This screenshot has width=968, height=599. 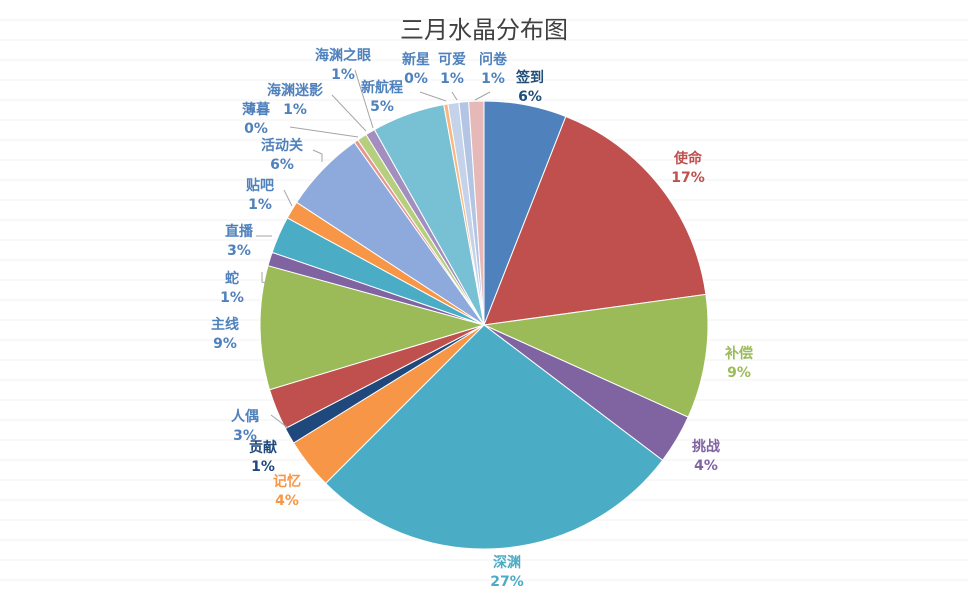 I want to click on slice-label: 挑战 4%, so click(x=706, y=456).